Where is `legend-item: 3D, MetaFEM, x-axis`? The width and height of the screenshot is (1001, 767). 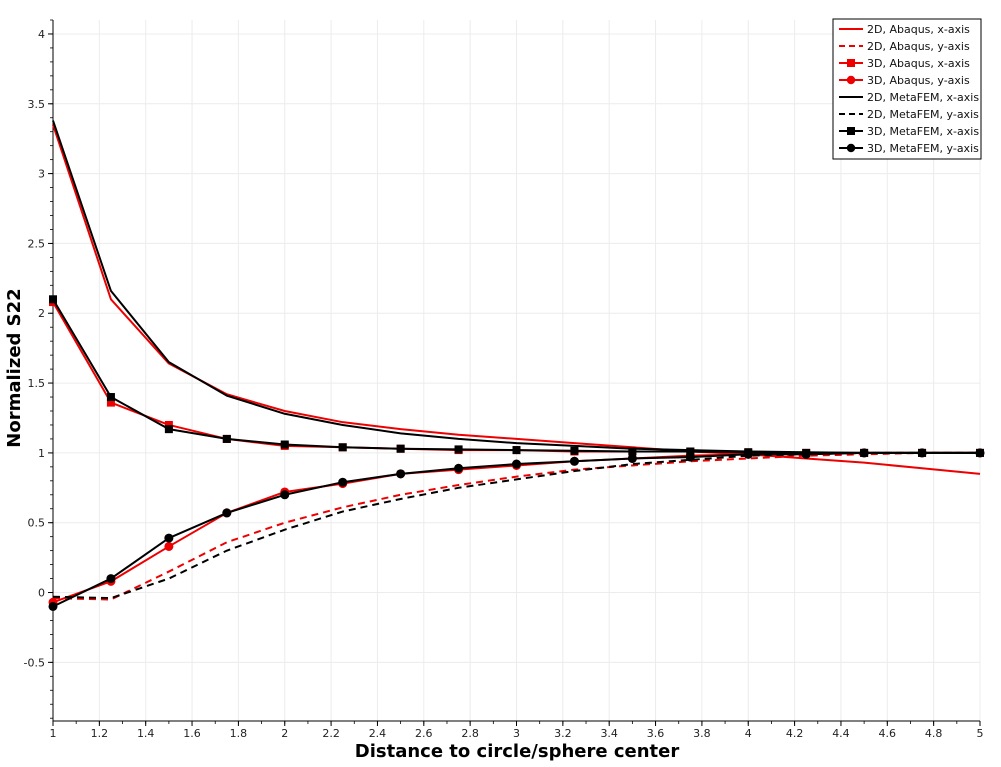
legend-item: 3D, MetaFEM, x-axis is located at coordinates (909, 131).